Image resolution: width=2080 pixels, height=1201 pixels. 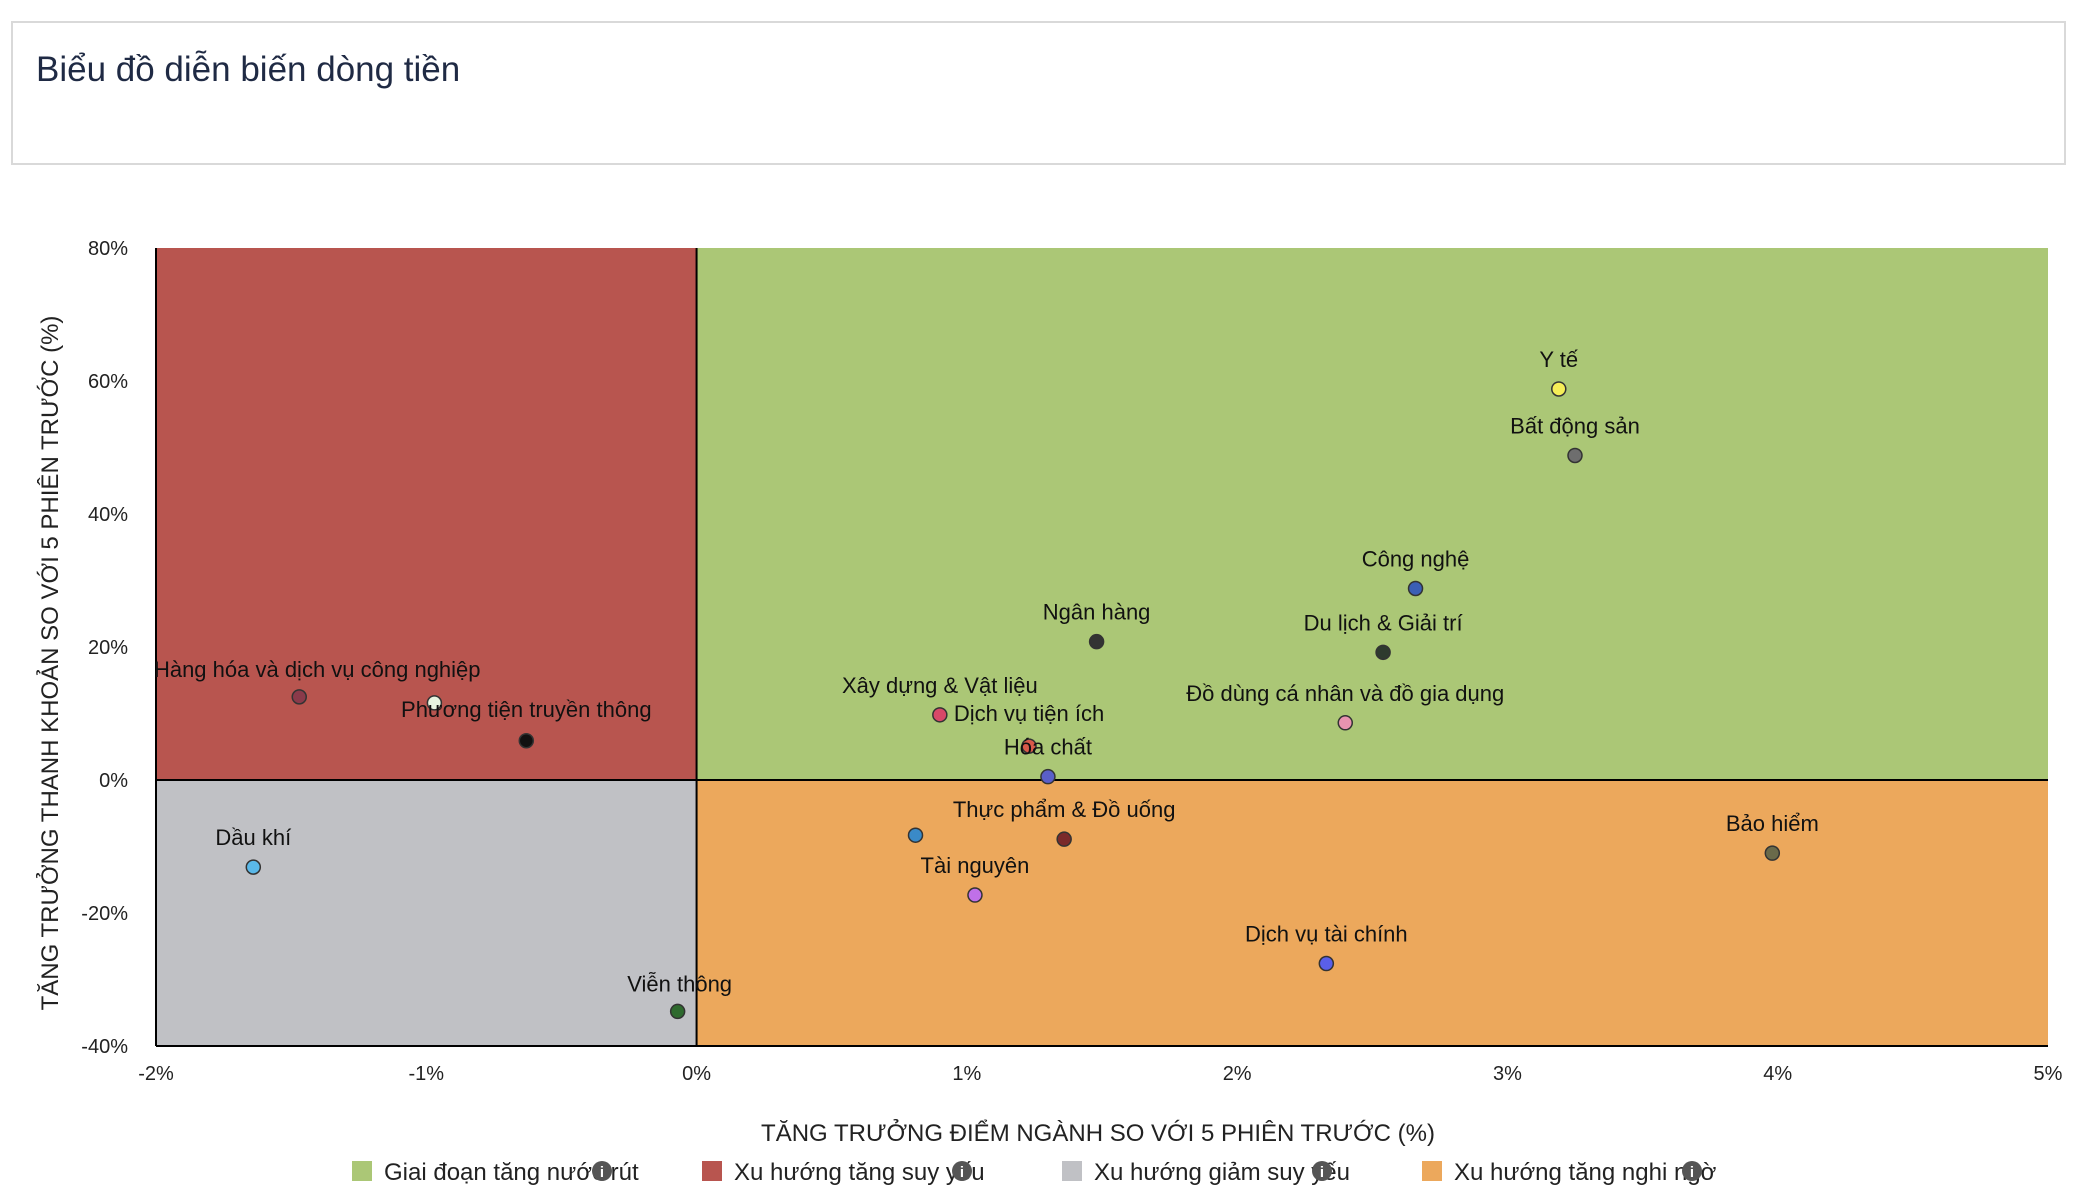 What do you see at coordinates (1558, 359) in the screenshot?
I see `point-label: Y tế` at bounding box center [1558, 359].